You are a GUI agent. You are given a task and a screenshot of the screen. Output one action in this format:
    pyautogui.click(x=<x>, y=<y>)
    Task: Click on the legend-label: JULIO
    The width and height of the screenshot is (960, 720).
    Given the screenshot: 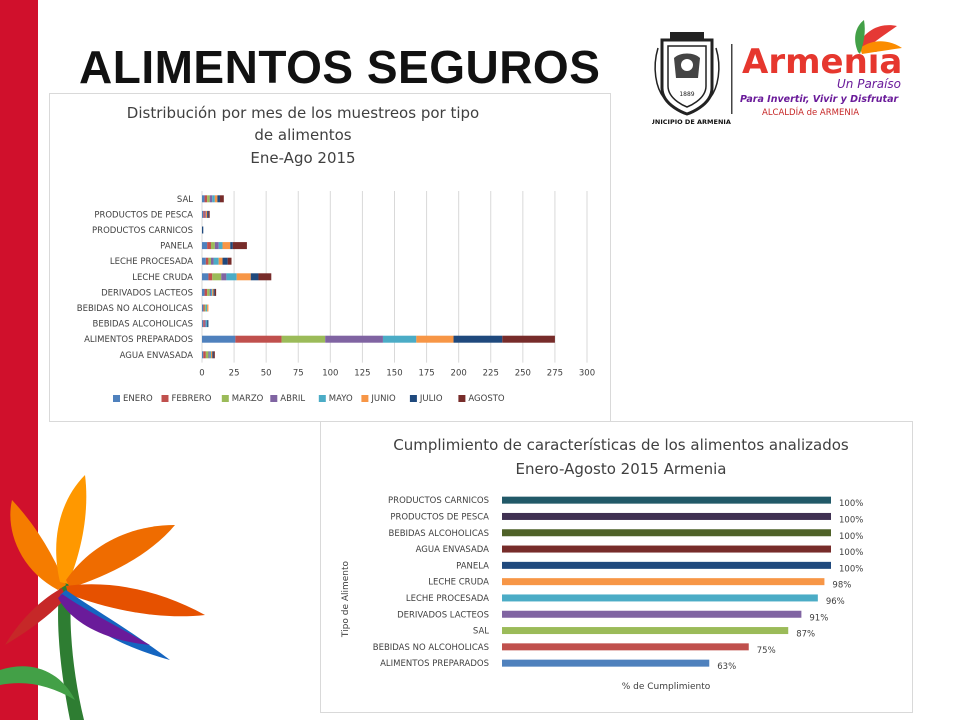 What is the action you would take?
    pyautogui.click(x=431, y=399)
    